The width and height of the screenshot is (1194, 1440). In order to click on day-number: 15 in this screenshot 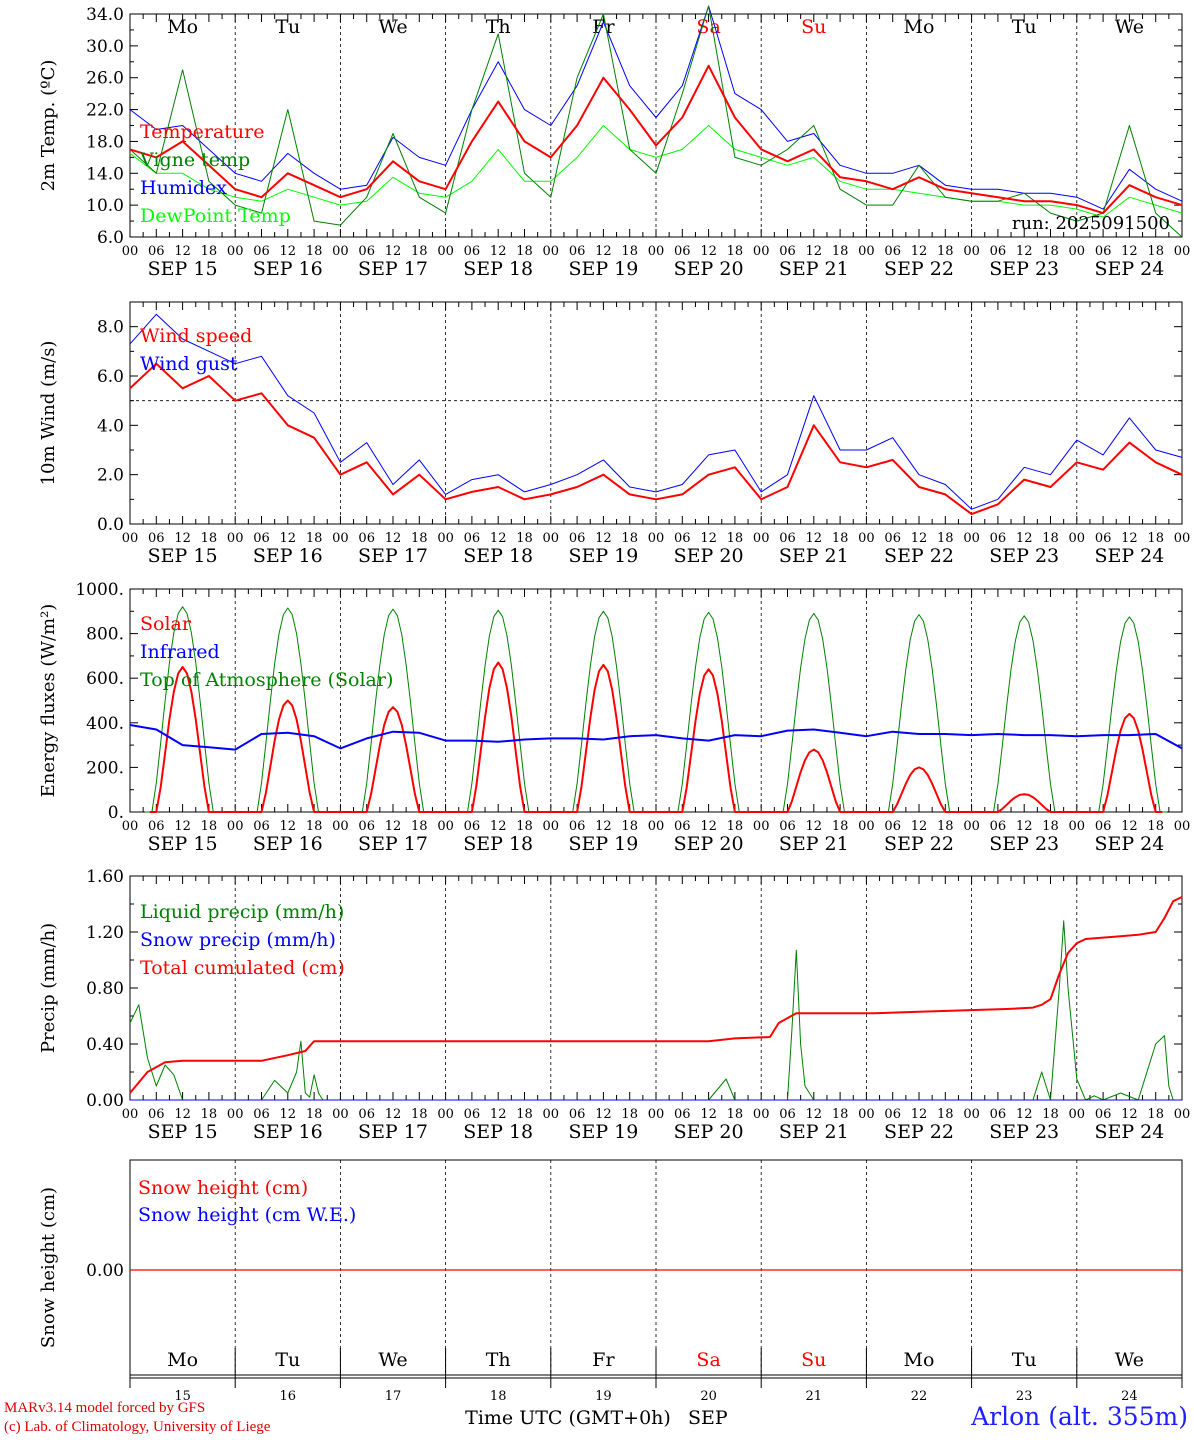, I will do `click(182, 1396)`.